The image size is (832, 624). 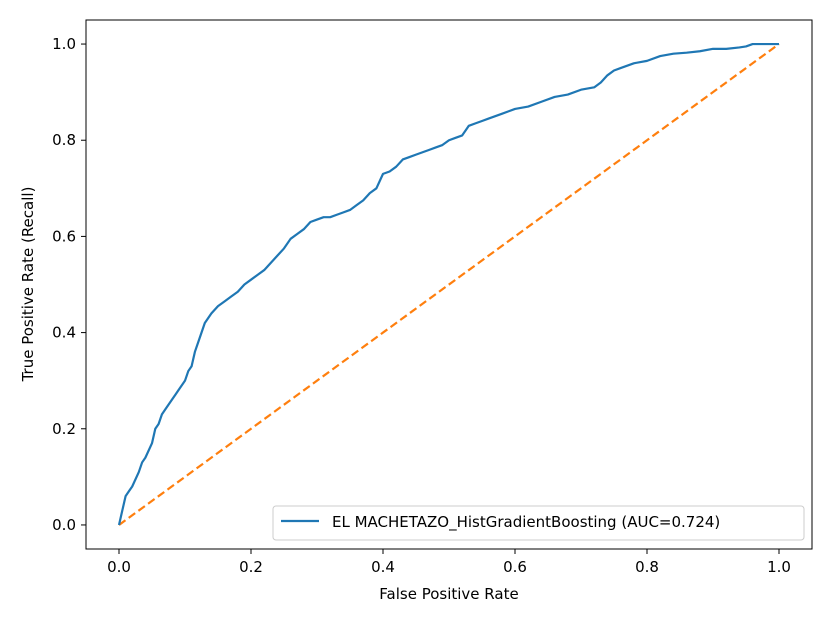 What do you see at coordinates (28, 285) in the screenshot?
I see `y-axis-label: True Positive Rate (Recall)` at bounding box center [28, 285].